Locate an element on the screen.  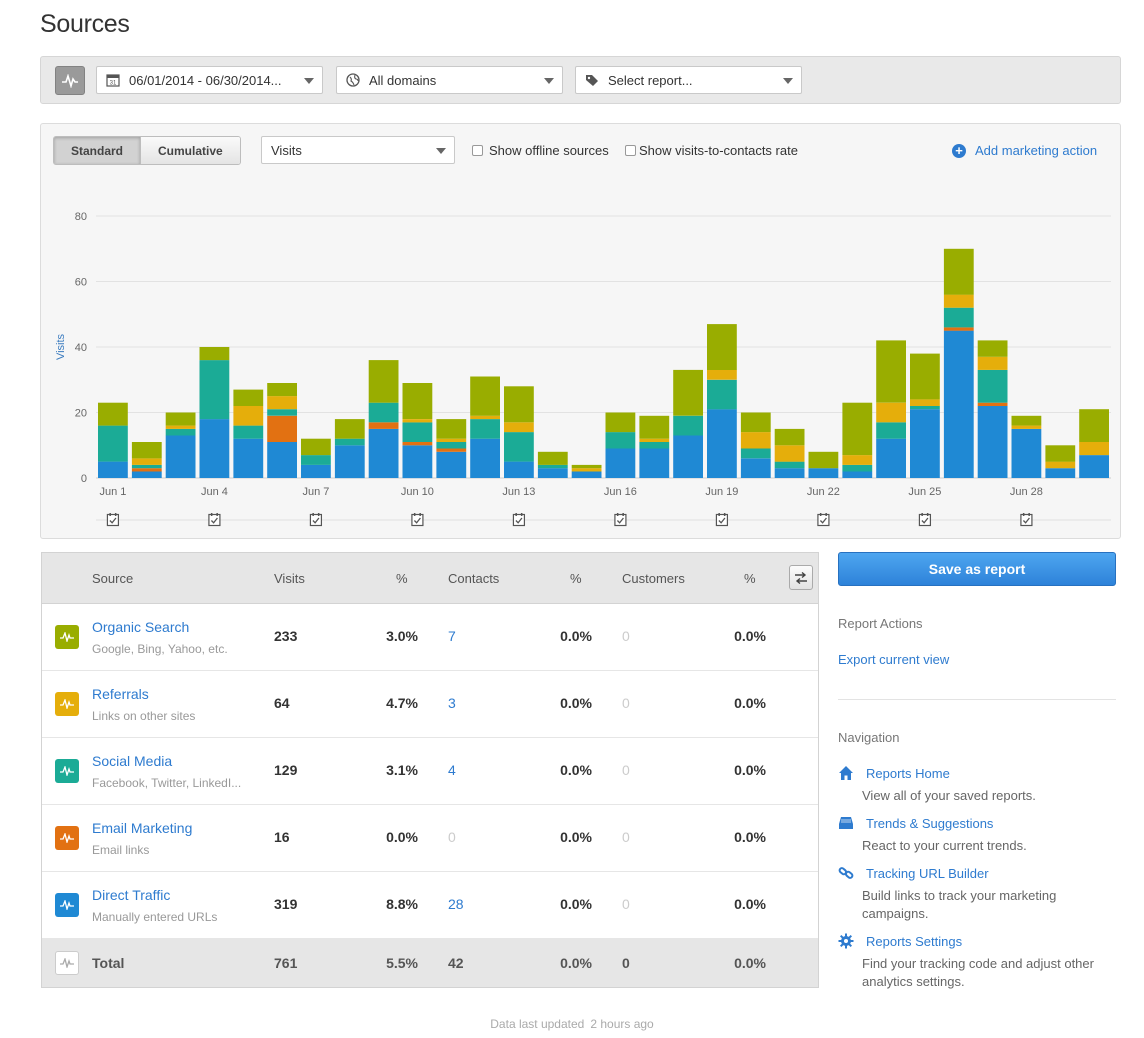
y-tick-label: 0 is located at coordinates (84, 479).